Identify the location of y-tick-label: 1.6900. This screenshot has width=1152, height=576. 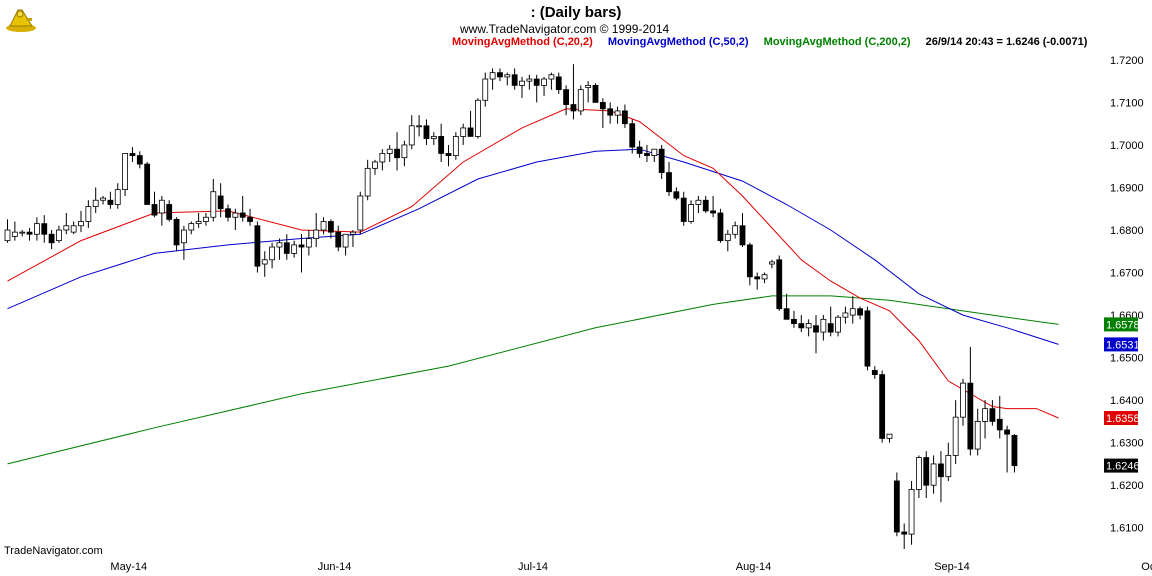
(1127, 189).